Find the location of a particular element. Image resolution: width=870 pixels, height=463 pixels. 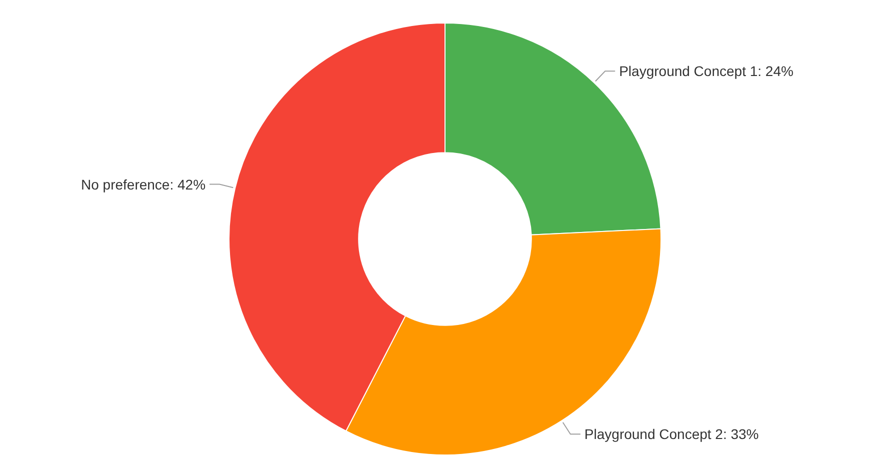

slice-label: No preference: 42% is located at coordinates (143, 184).